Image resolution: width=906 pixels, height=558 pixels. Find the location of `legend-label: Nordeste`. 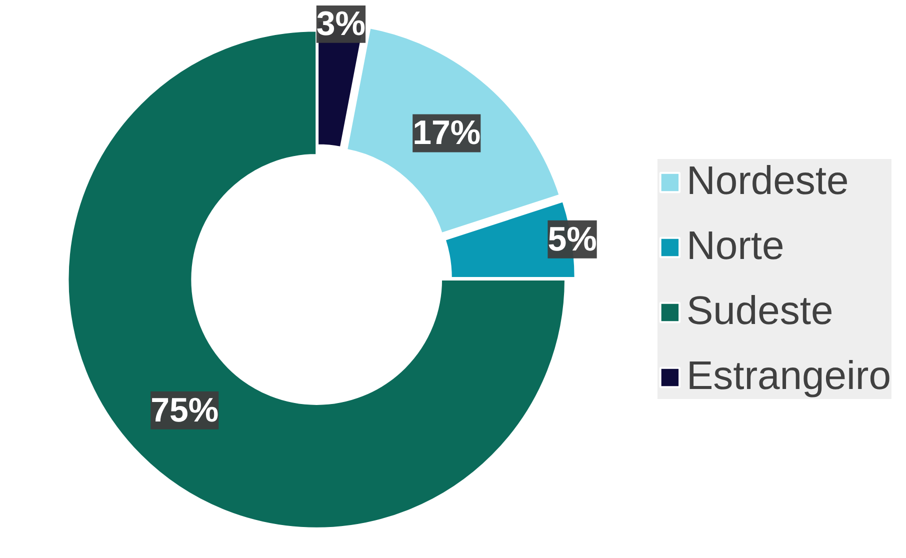

legend-label: Nordeste is located at coordinates (767, 181).